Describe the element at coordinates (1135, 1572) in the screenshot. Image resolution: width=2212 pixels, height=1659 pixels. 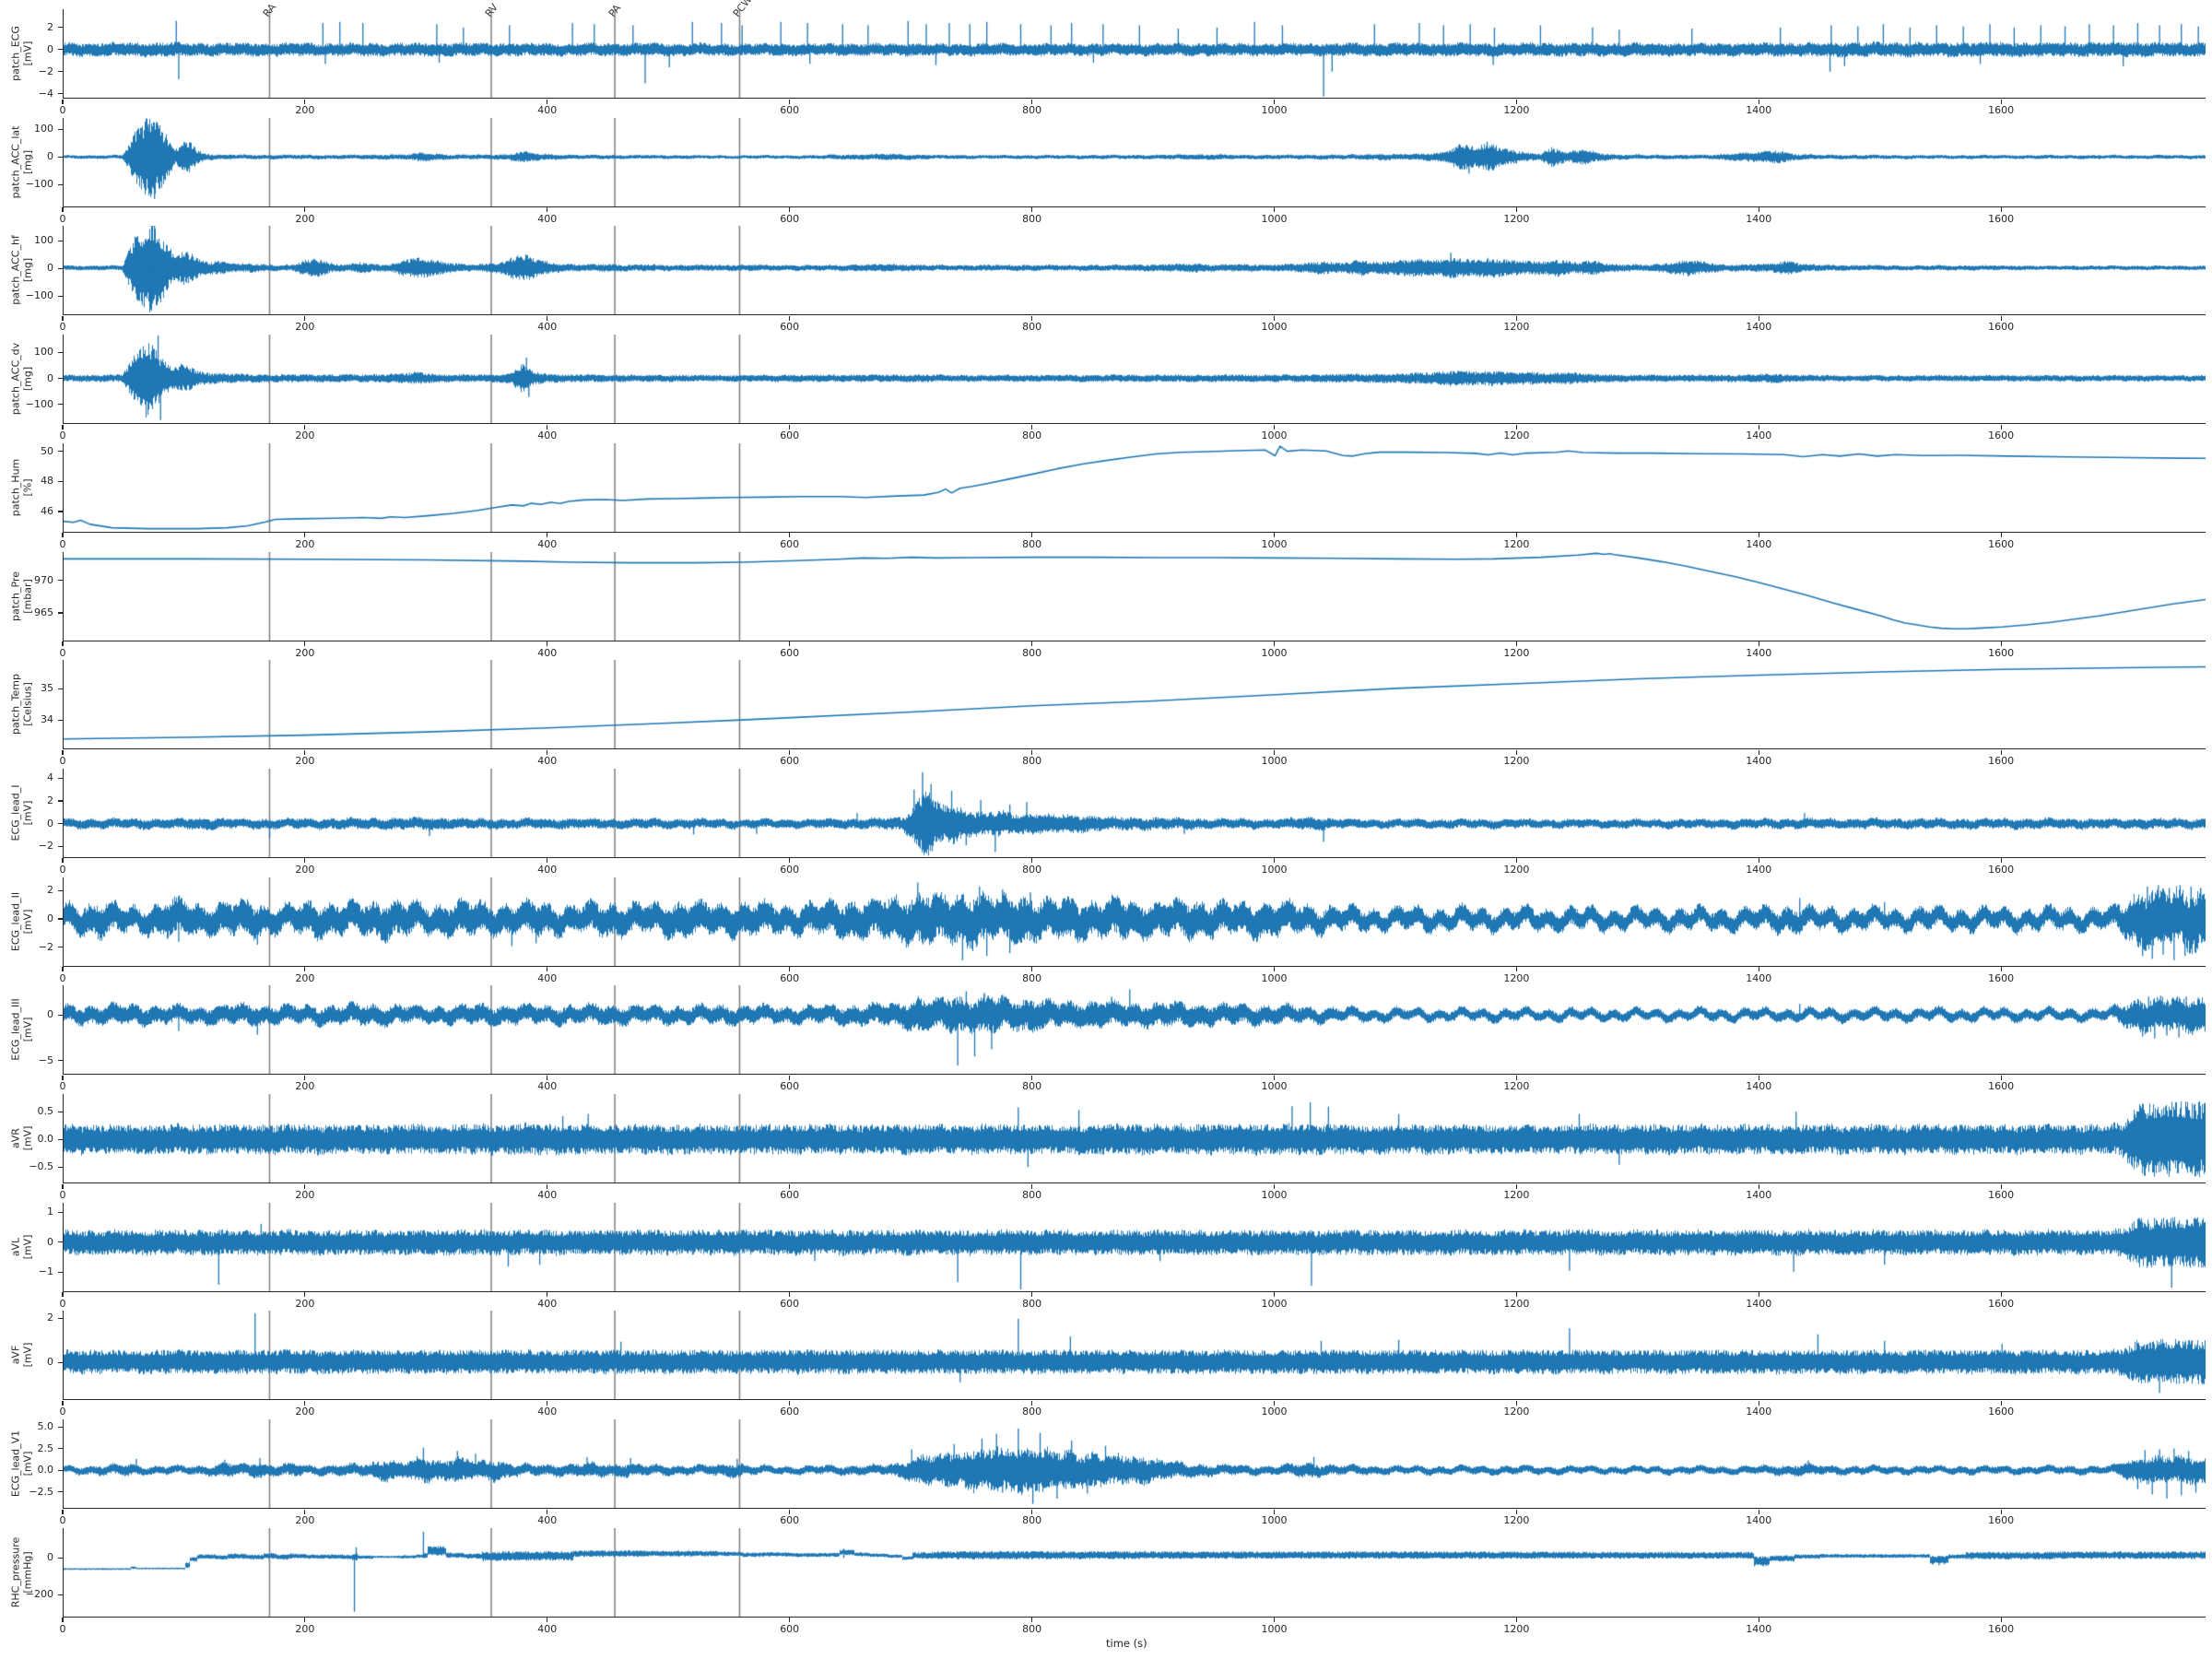
I see `trace-canvas-RHC_pressure` at that location.